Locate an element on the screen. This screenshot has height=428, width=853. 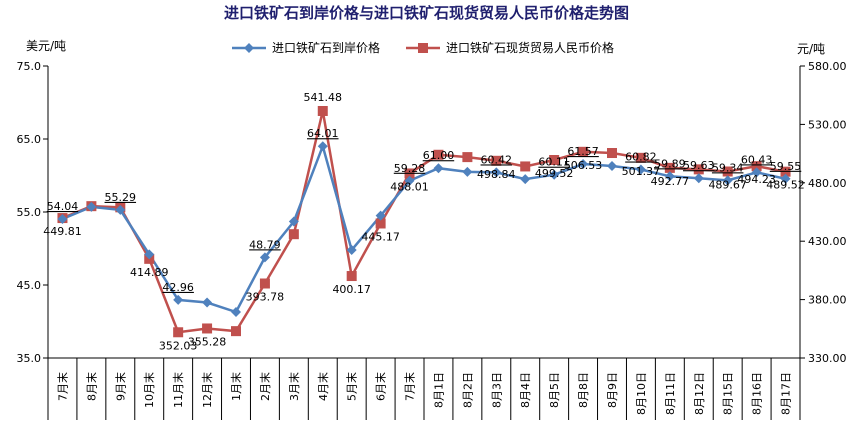
x-tick-label: 4月末 is located at coordinates (323, 386).